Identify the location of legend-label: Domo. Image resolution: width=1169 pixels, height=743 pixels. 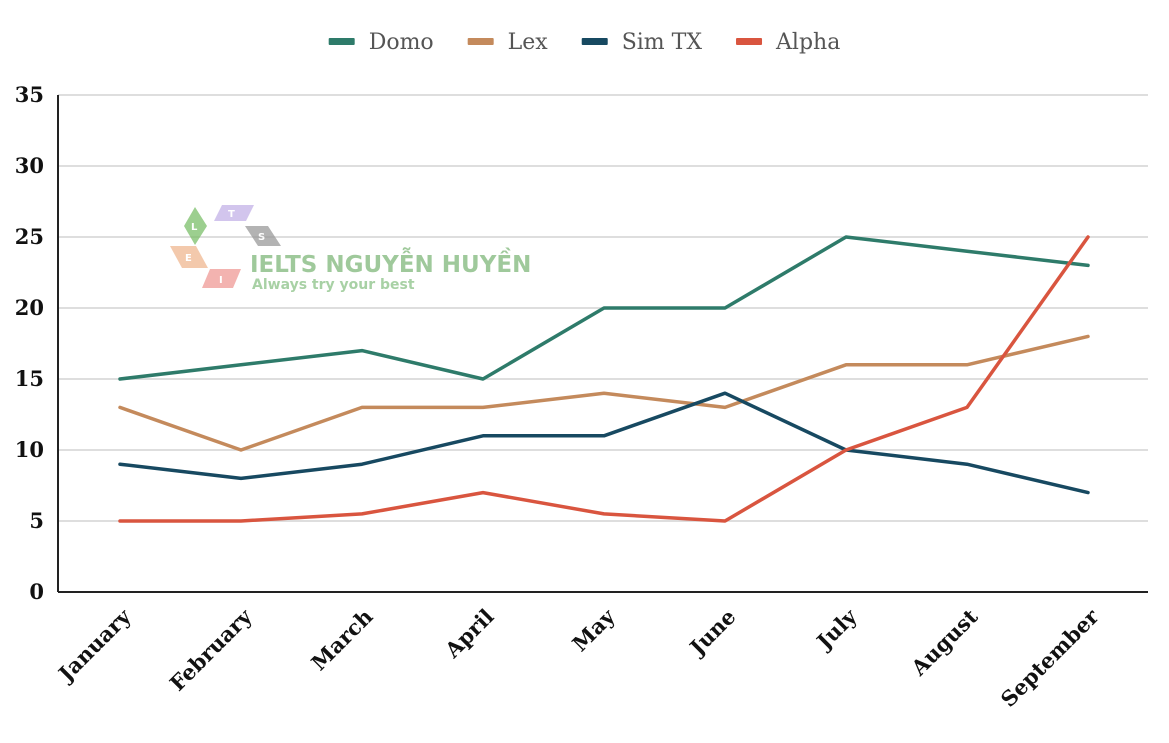
(401, 42).